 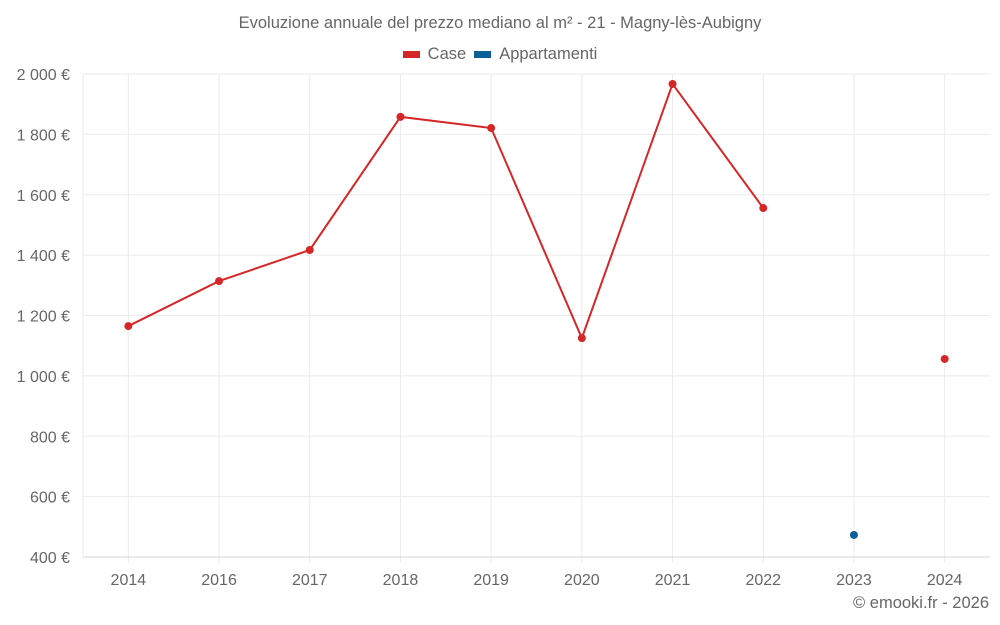 What do you see at coordinates (43, 377) in the screenshot?
I see `y-tick-label: 1 000 €` at bounding box center [43, 377].